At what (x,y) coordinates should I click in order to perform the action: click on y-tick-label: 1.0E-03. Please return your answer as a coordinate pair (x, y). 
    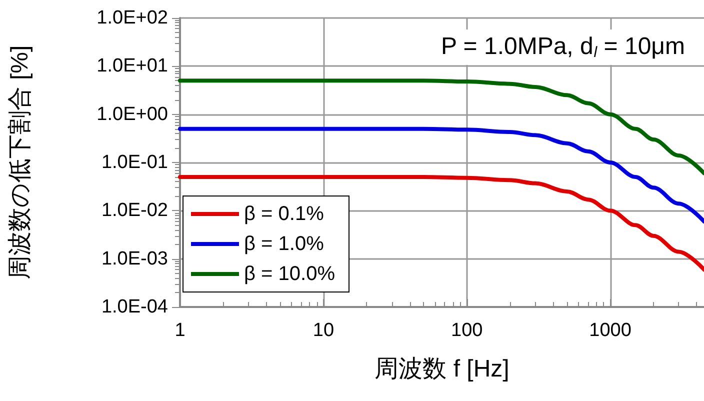
    Looking at the image, I should click on (134, 259).